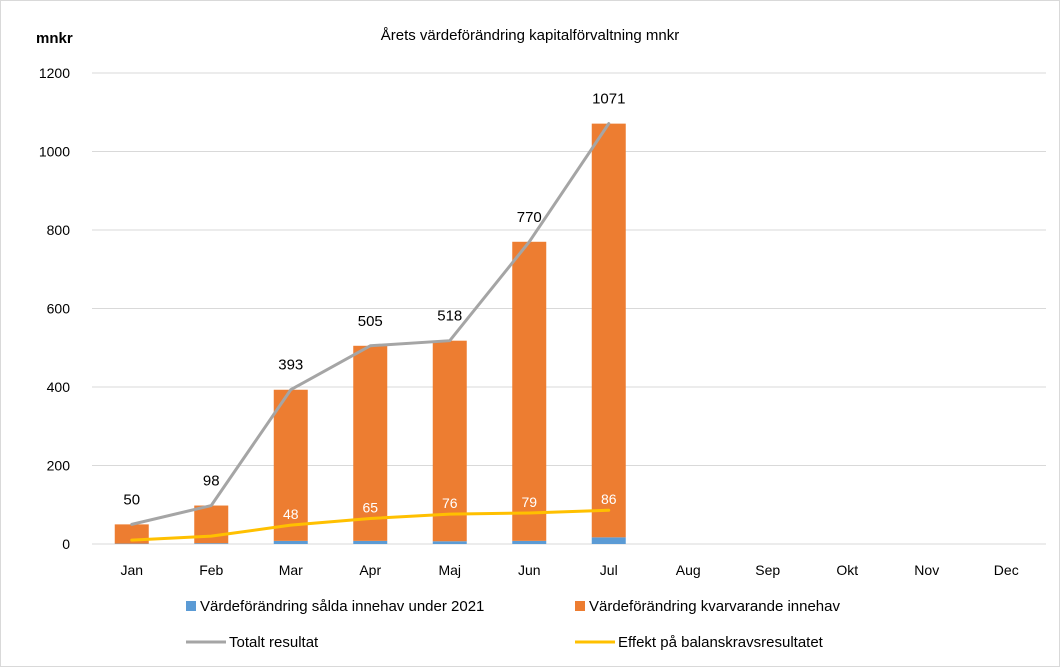 This screenshot has height=667, width=1060. Describe the element at coordinates (66, 544) in the screenshot. I see `y-tick-label: 0` at that location.